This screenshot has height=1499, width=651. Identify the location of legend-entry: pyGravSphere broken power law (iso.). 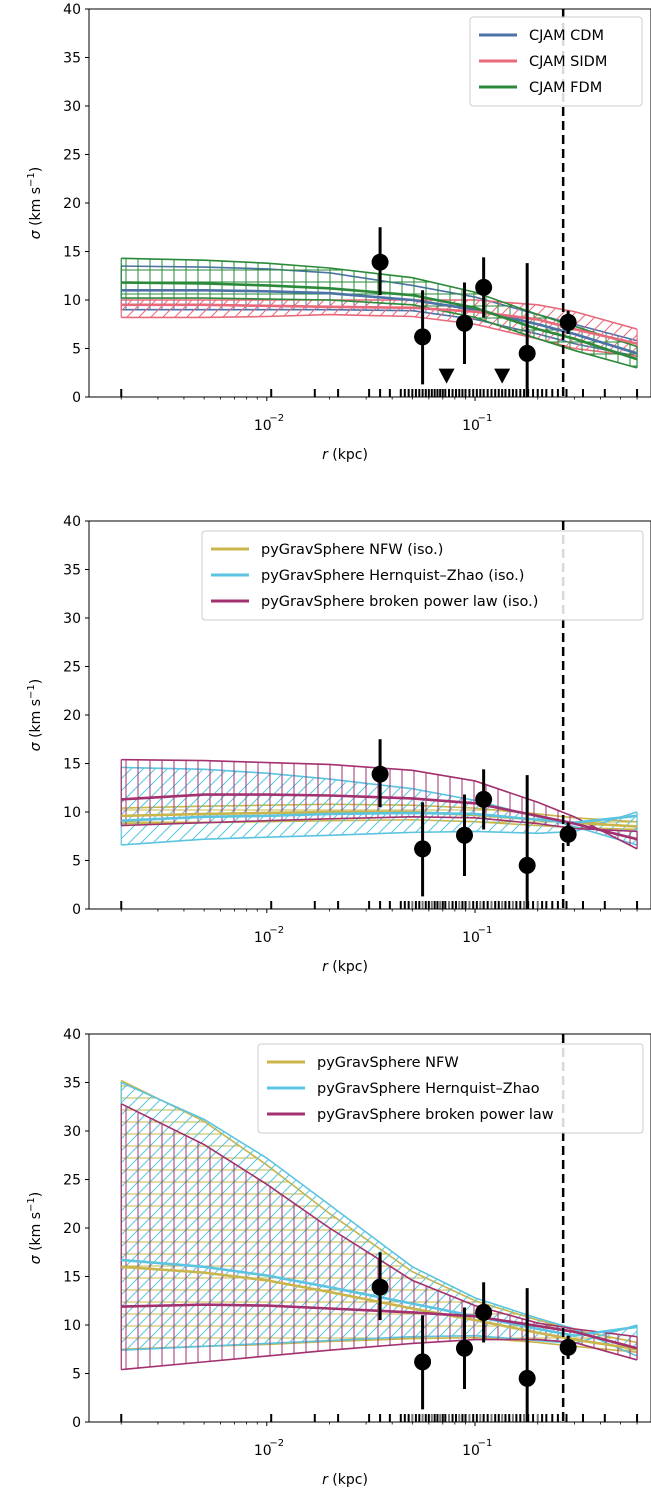
(399, 602).